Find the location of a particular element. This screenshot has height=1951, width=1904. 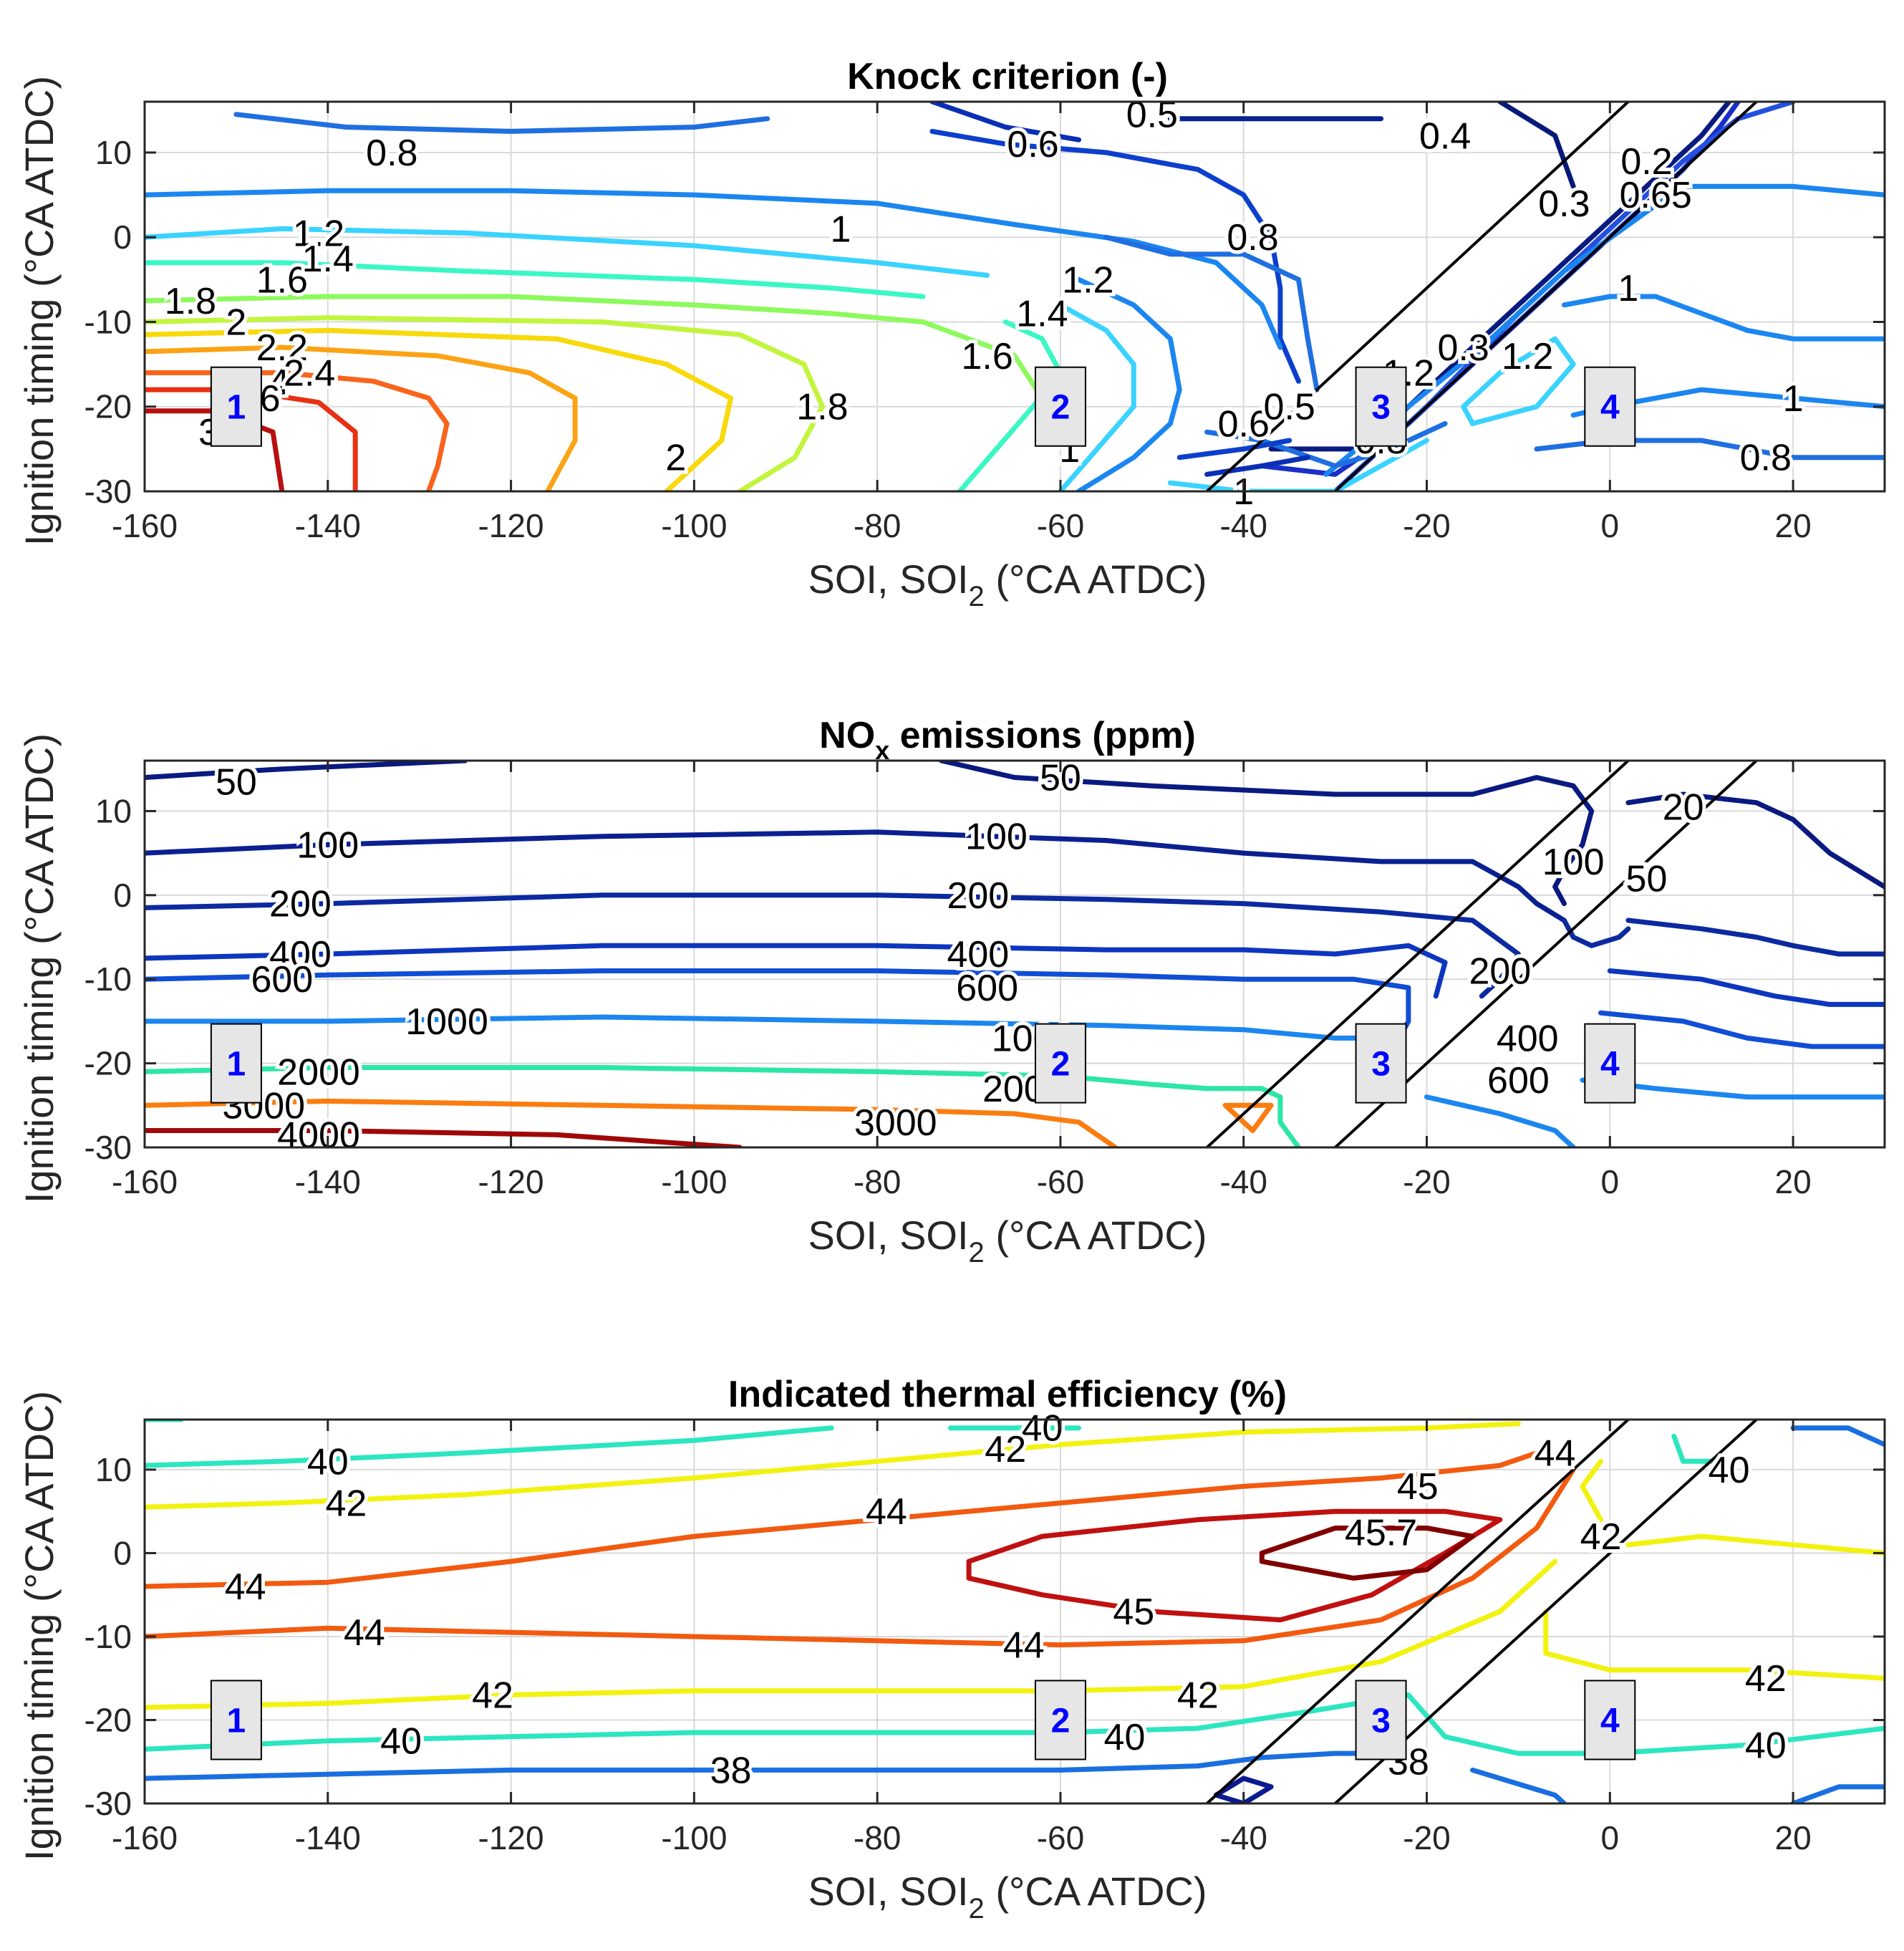

x-axis-label-main: SOI, SOI is located at coordinates (888, 1235).